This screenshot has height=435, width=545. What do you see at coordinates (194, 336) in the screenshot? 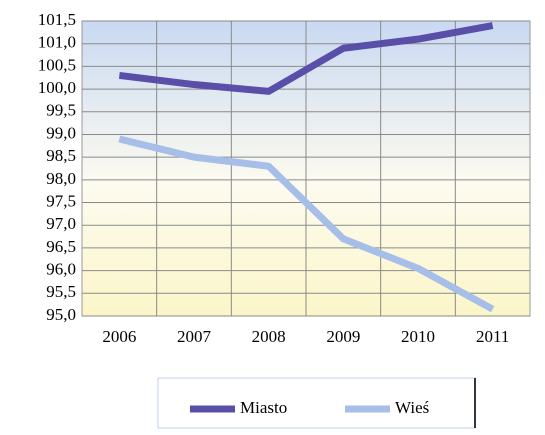
I see `x-tick-label: 2007` at bounding box center [194, 336].